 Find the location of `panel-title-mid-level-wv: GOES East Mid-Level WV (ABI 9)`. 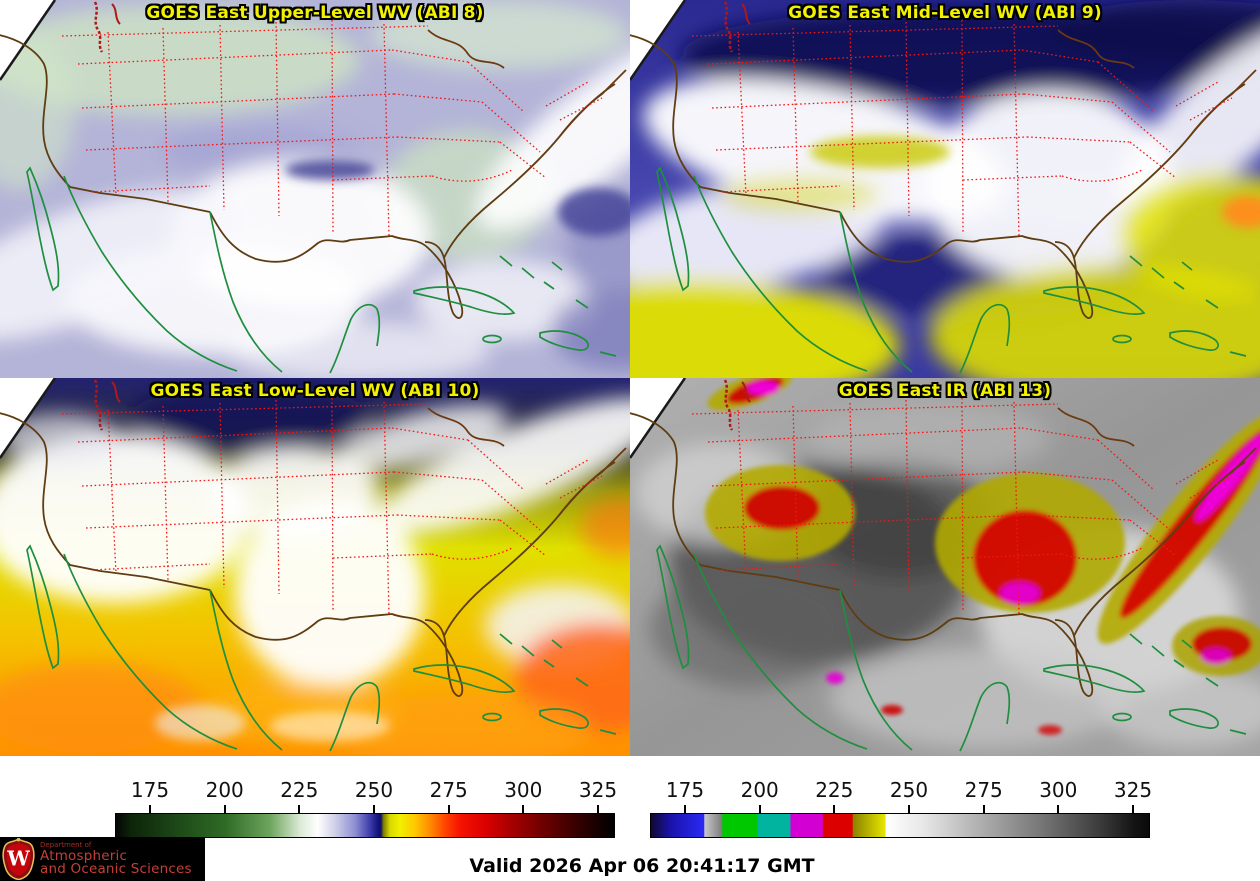

panel-title-mid-level-wv: GOES East Mid-Level WV (ABI 9) is located at coordinates (945, 13).